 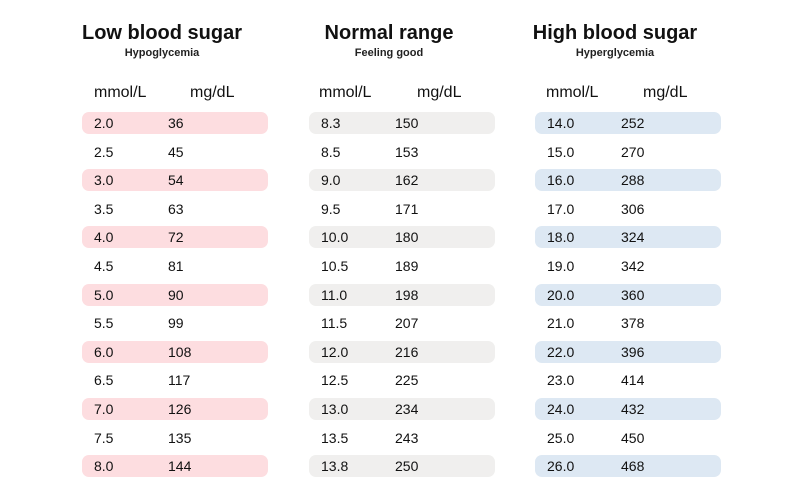 I want to click on mgdl-value: 396, so click(x=633, y=351).